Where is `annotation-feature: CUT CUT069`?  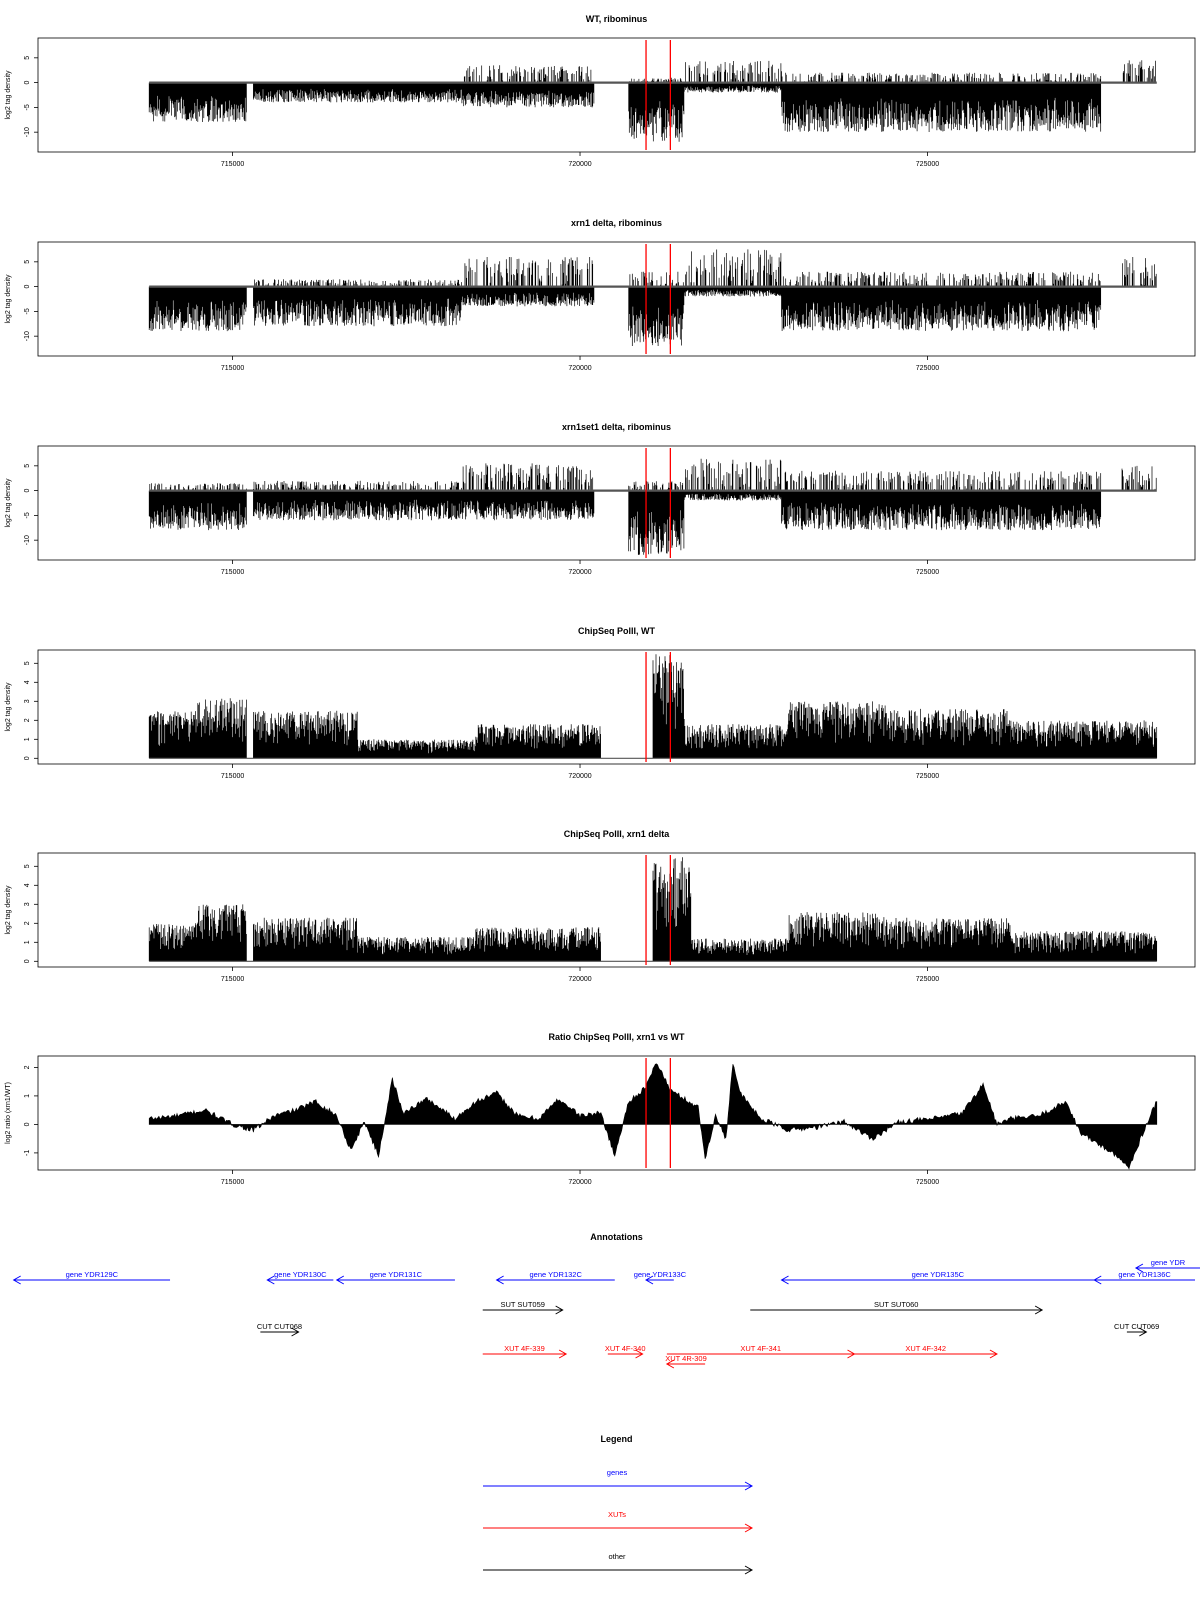 annotation-feature: CUT CUT069 is located at coordinates (1136, 1329).